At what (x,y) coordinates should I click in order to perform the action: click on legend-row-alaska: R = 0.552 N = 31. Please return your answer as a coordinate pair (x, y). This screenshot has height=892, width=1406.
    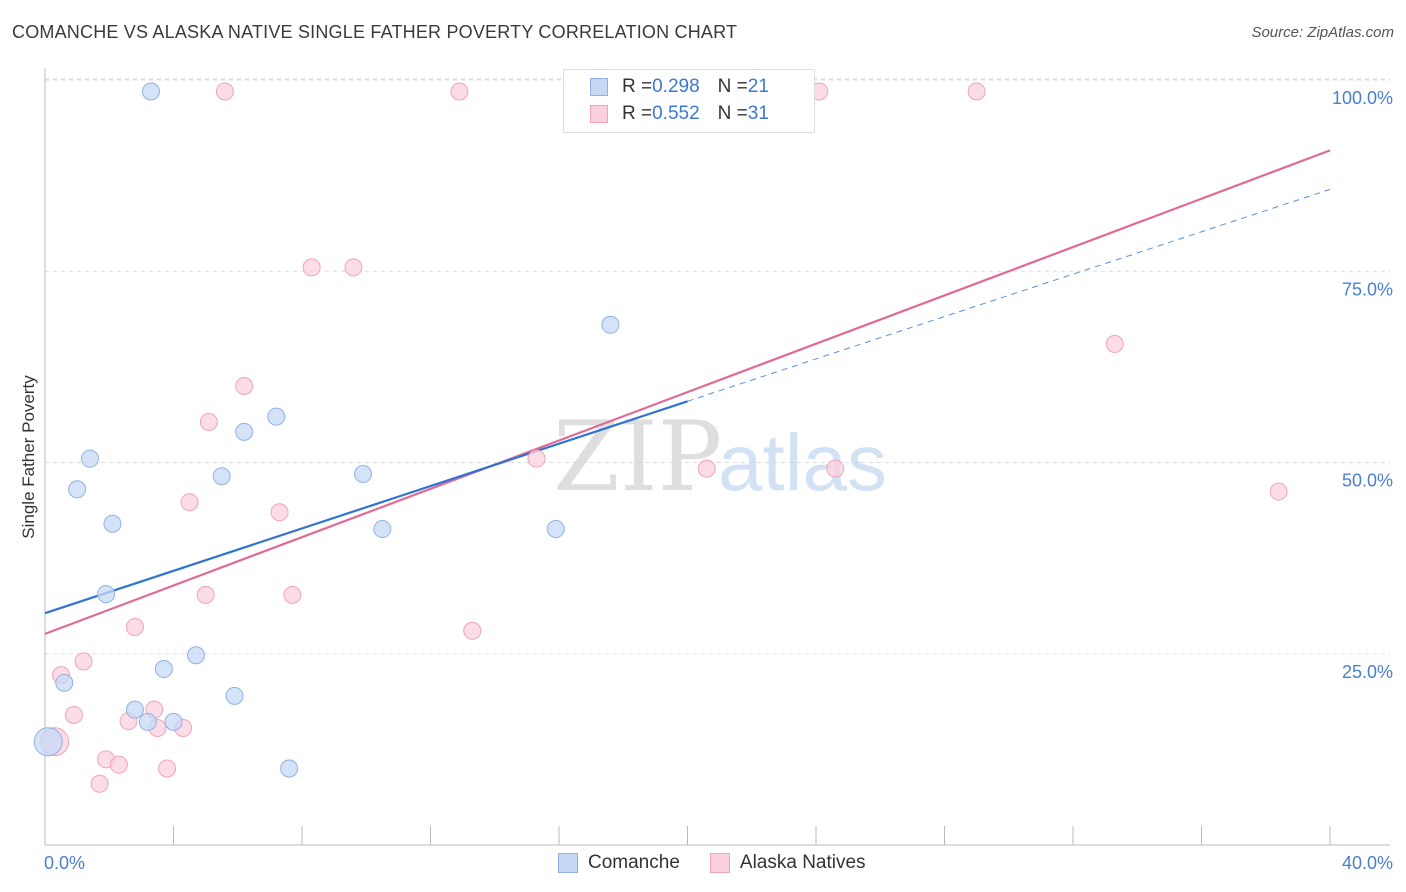
    Looking at the image, I should click on (679, 114).